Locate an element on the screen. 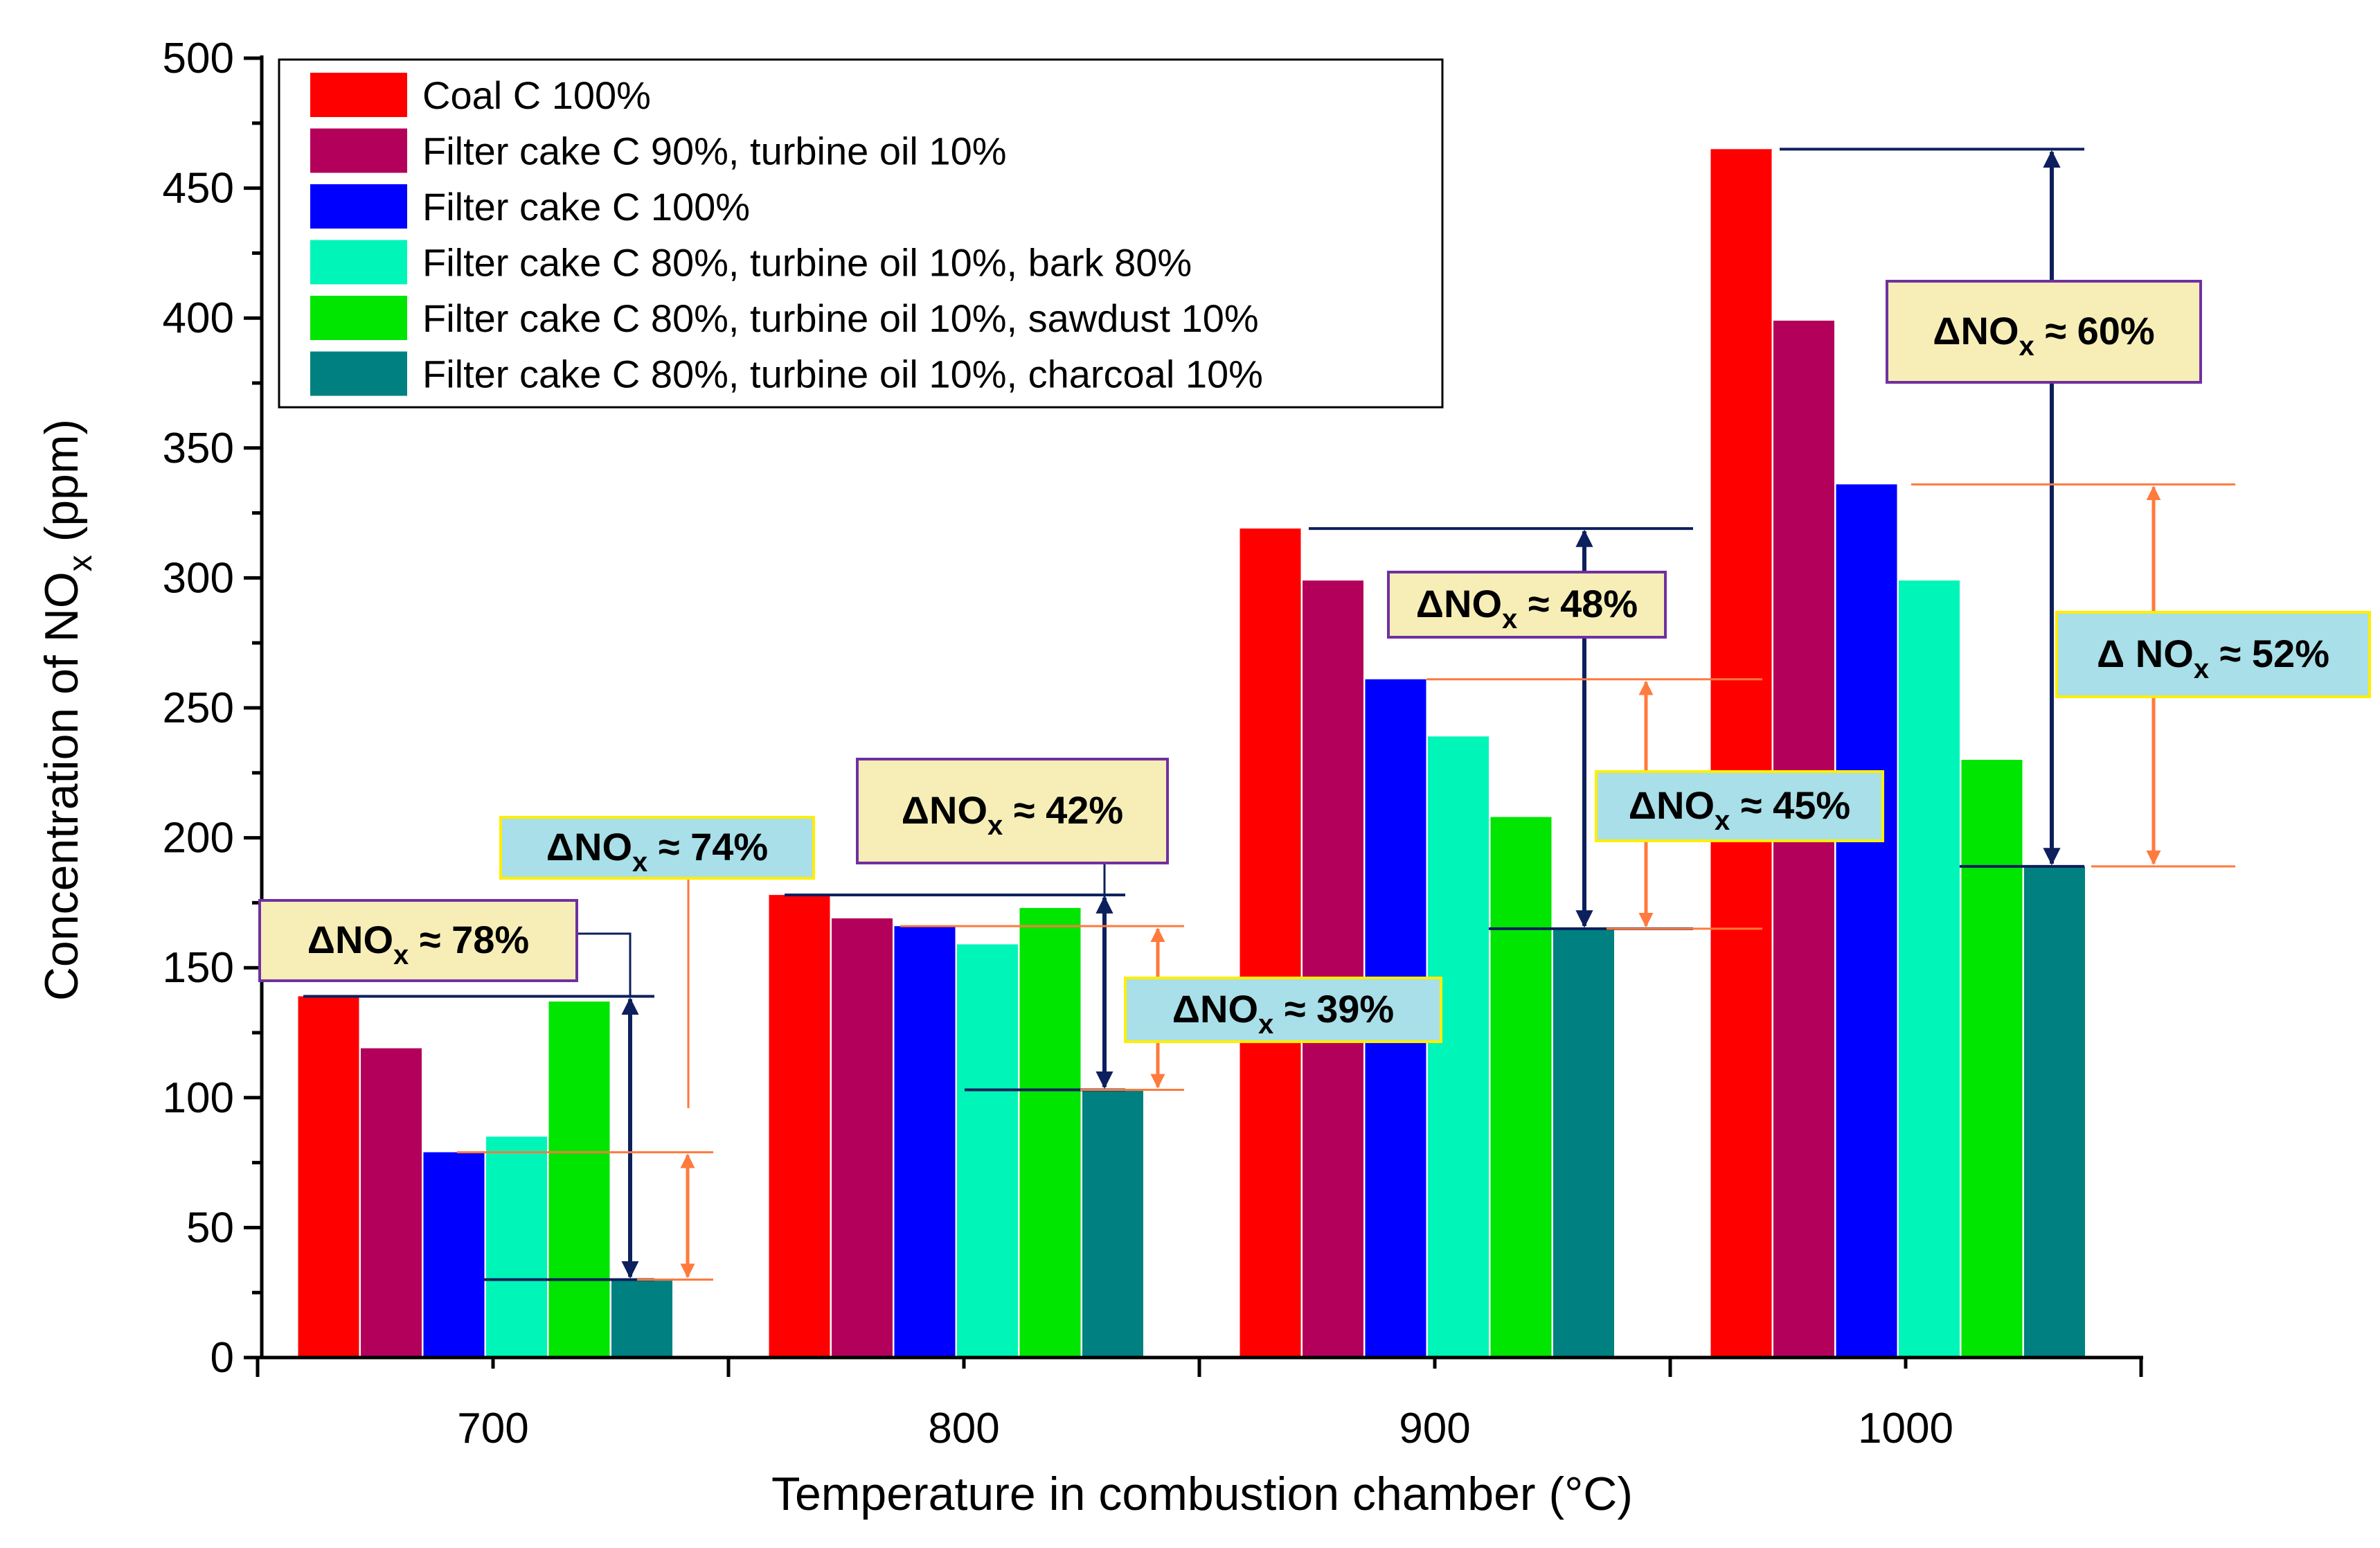  annot-label-1: ΔNOx ≈ 78% is located at coordinates (418, 944).